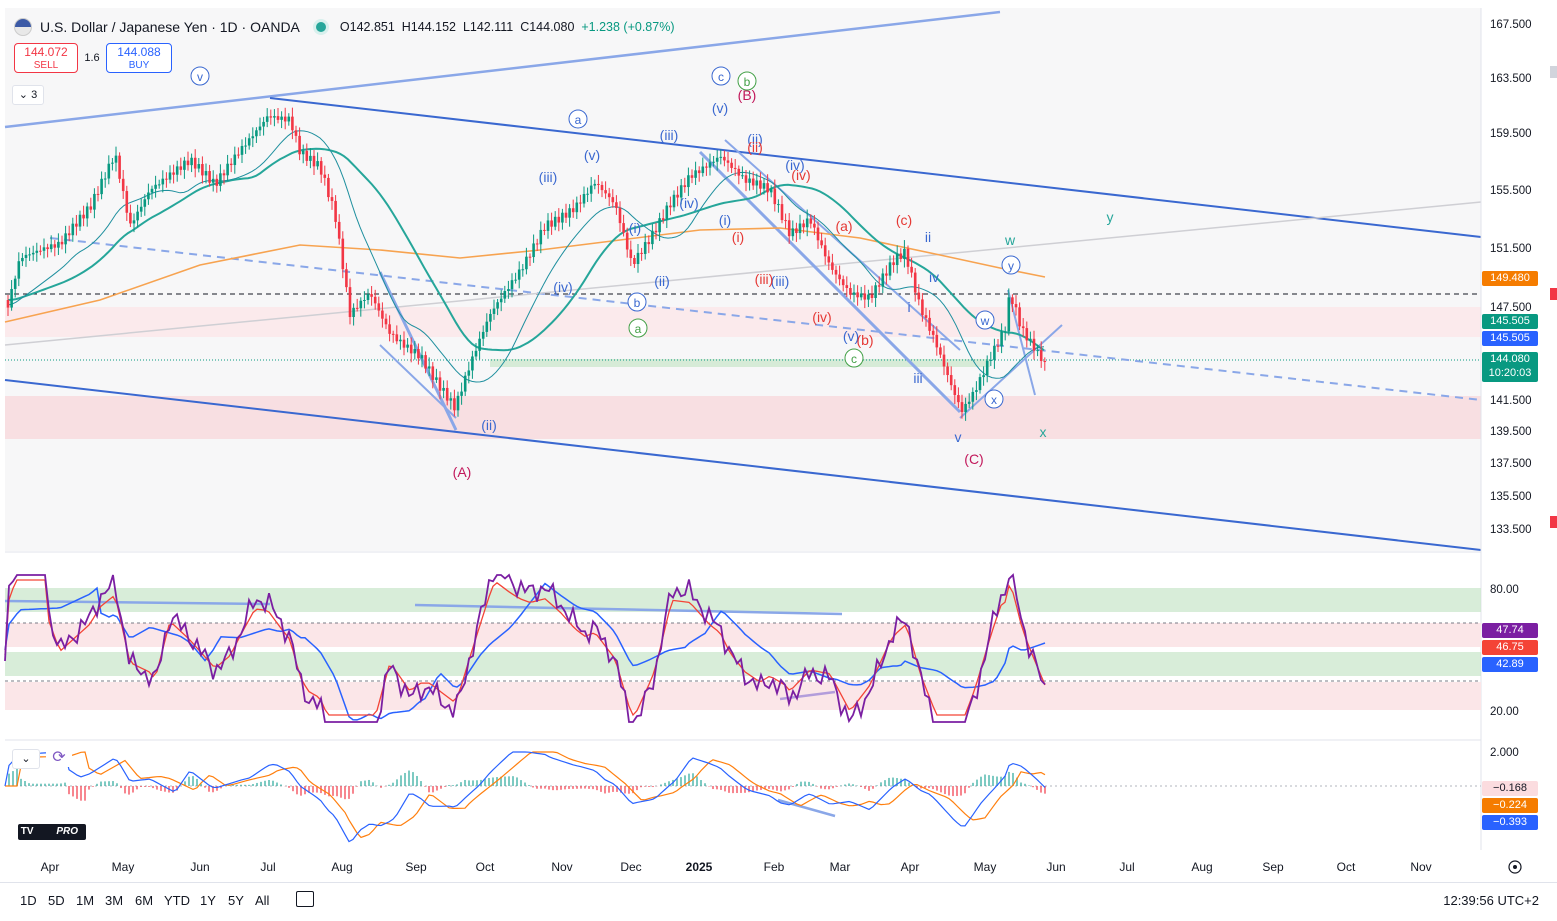  Describe the element at coordinates (1553, 72) in the screenshot. I see `scroll-marker` at that location.